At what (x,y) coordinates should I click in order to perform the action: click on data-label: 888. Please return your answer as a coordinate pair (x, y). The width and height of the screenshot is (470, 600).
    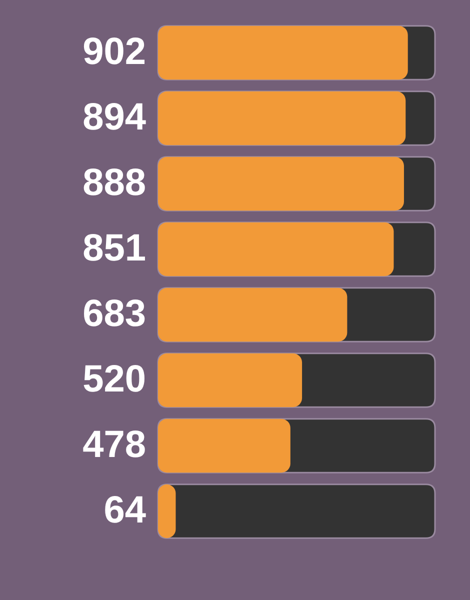
    Looking at the image, I should click on (114, 183).